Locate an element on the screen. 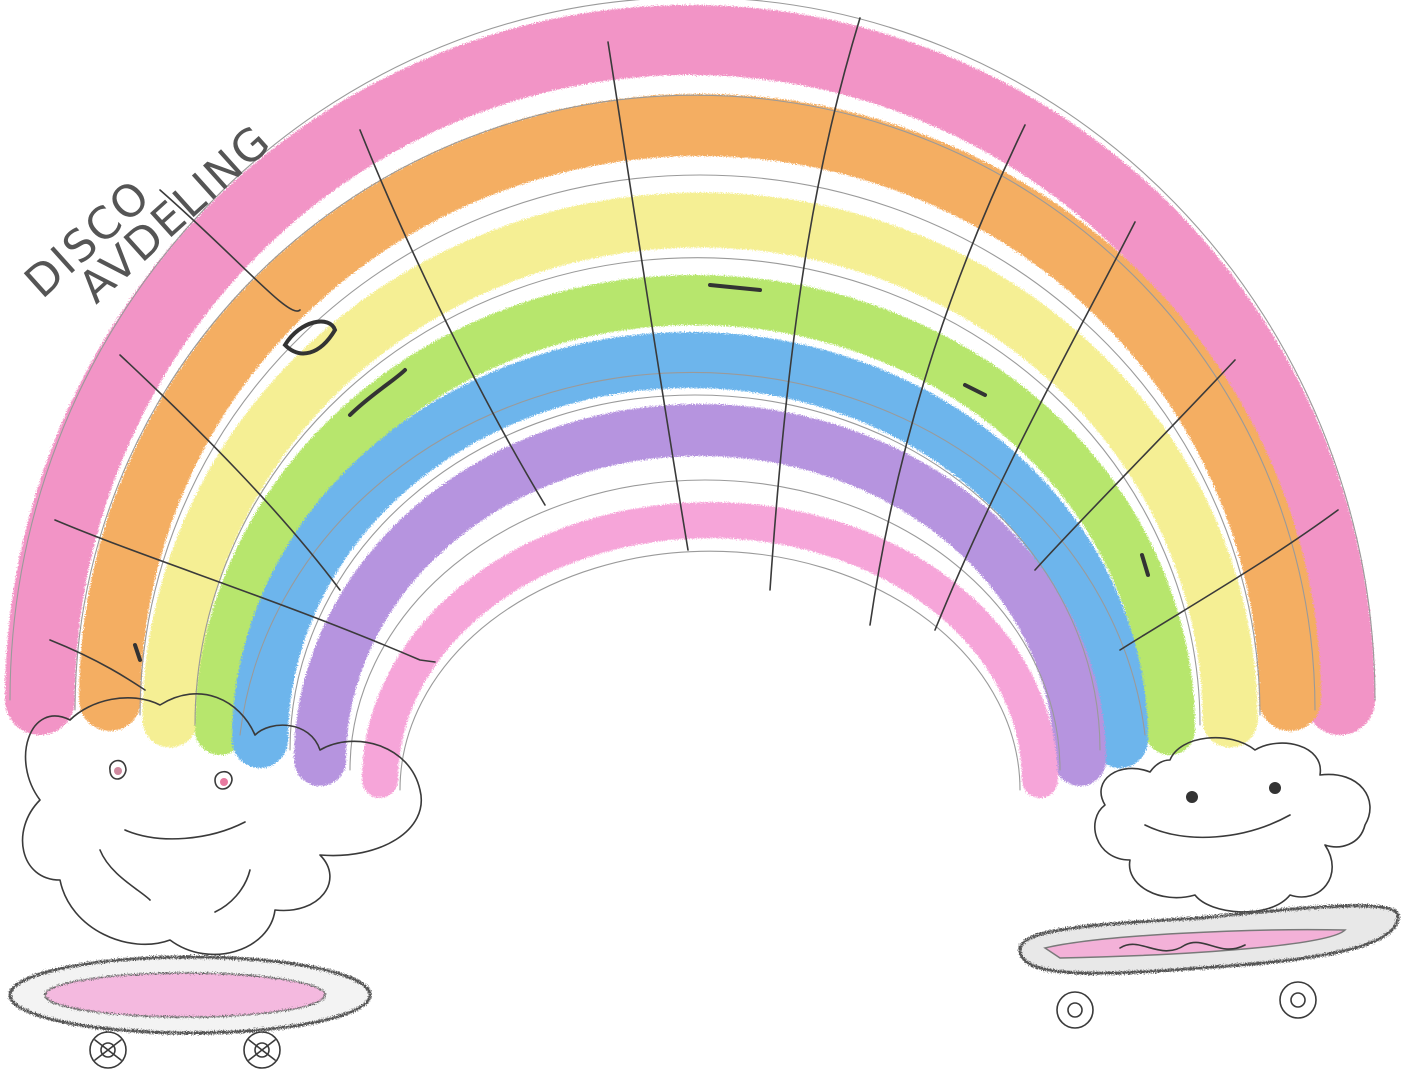  left-cloud-character is located at coordinates (222, 824).